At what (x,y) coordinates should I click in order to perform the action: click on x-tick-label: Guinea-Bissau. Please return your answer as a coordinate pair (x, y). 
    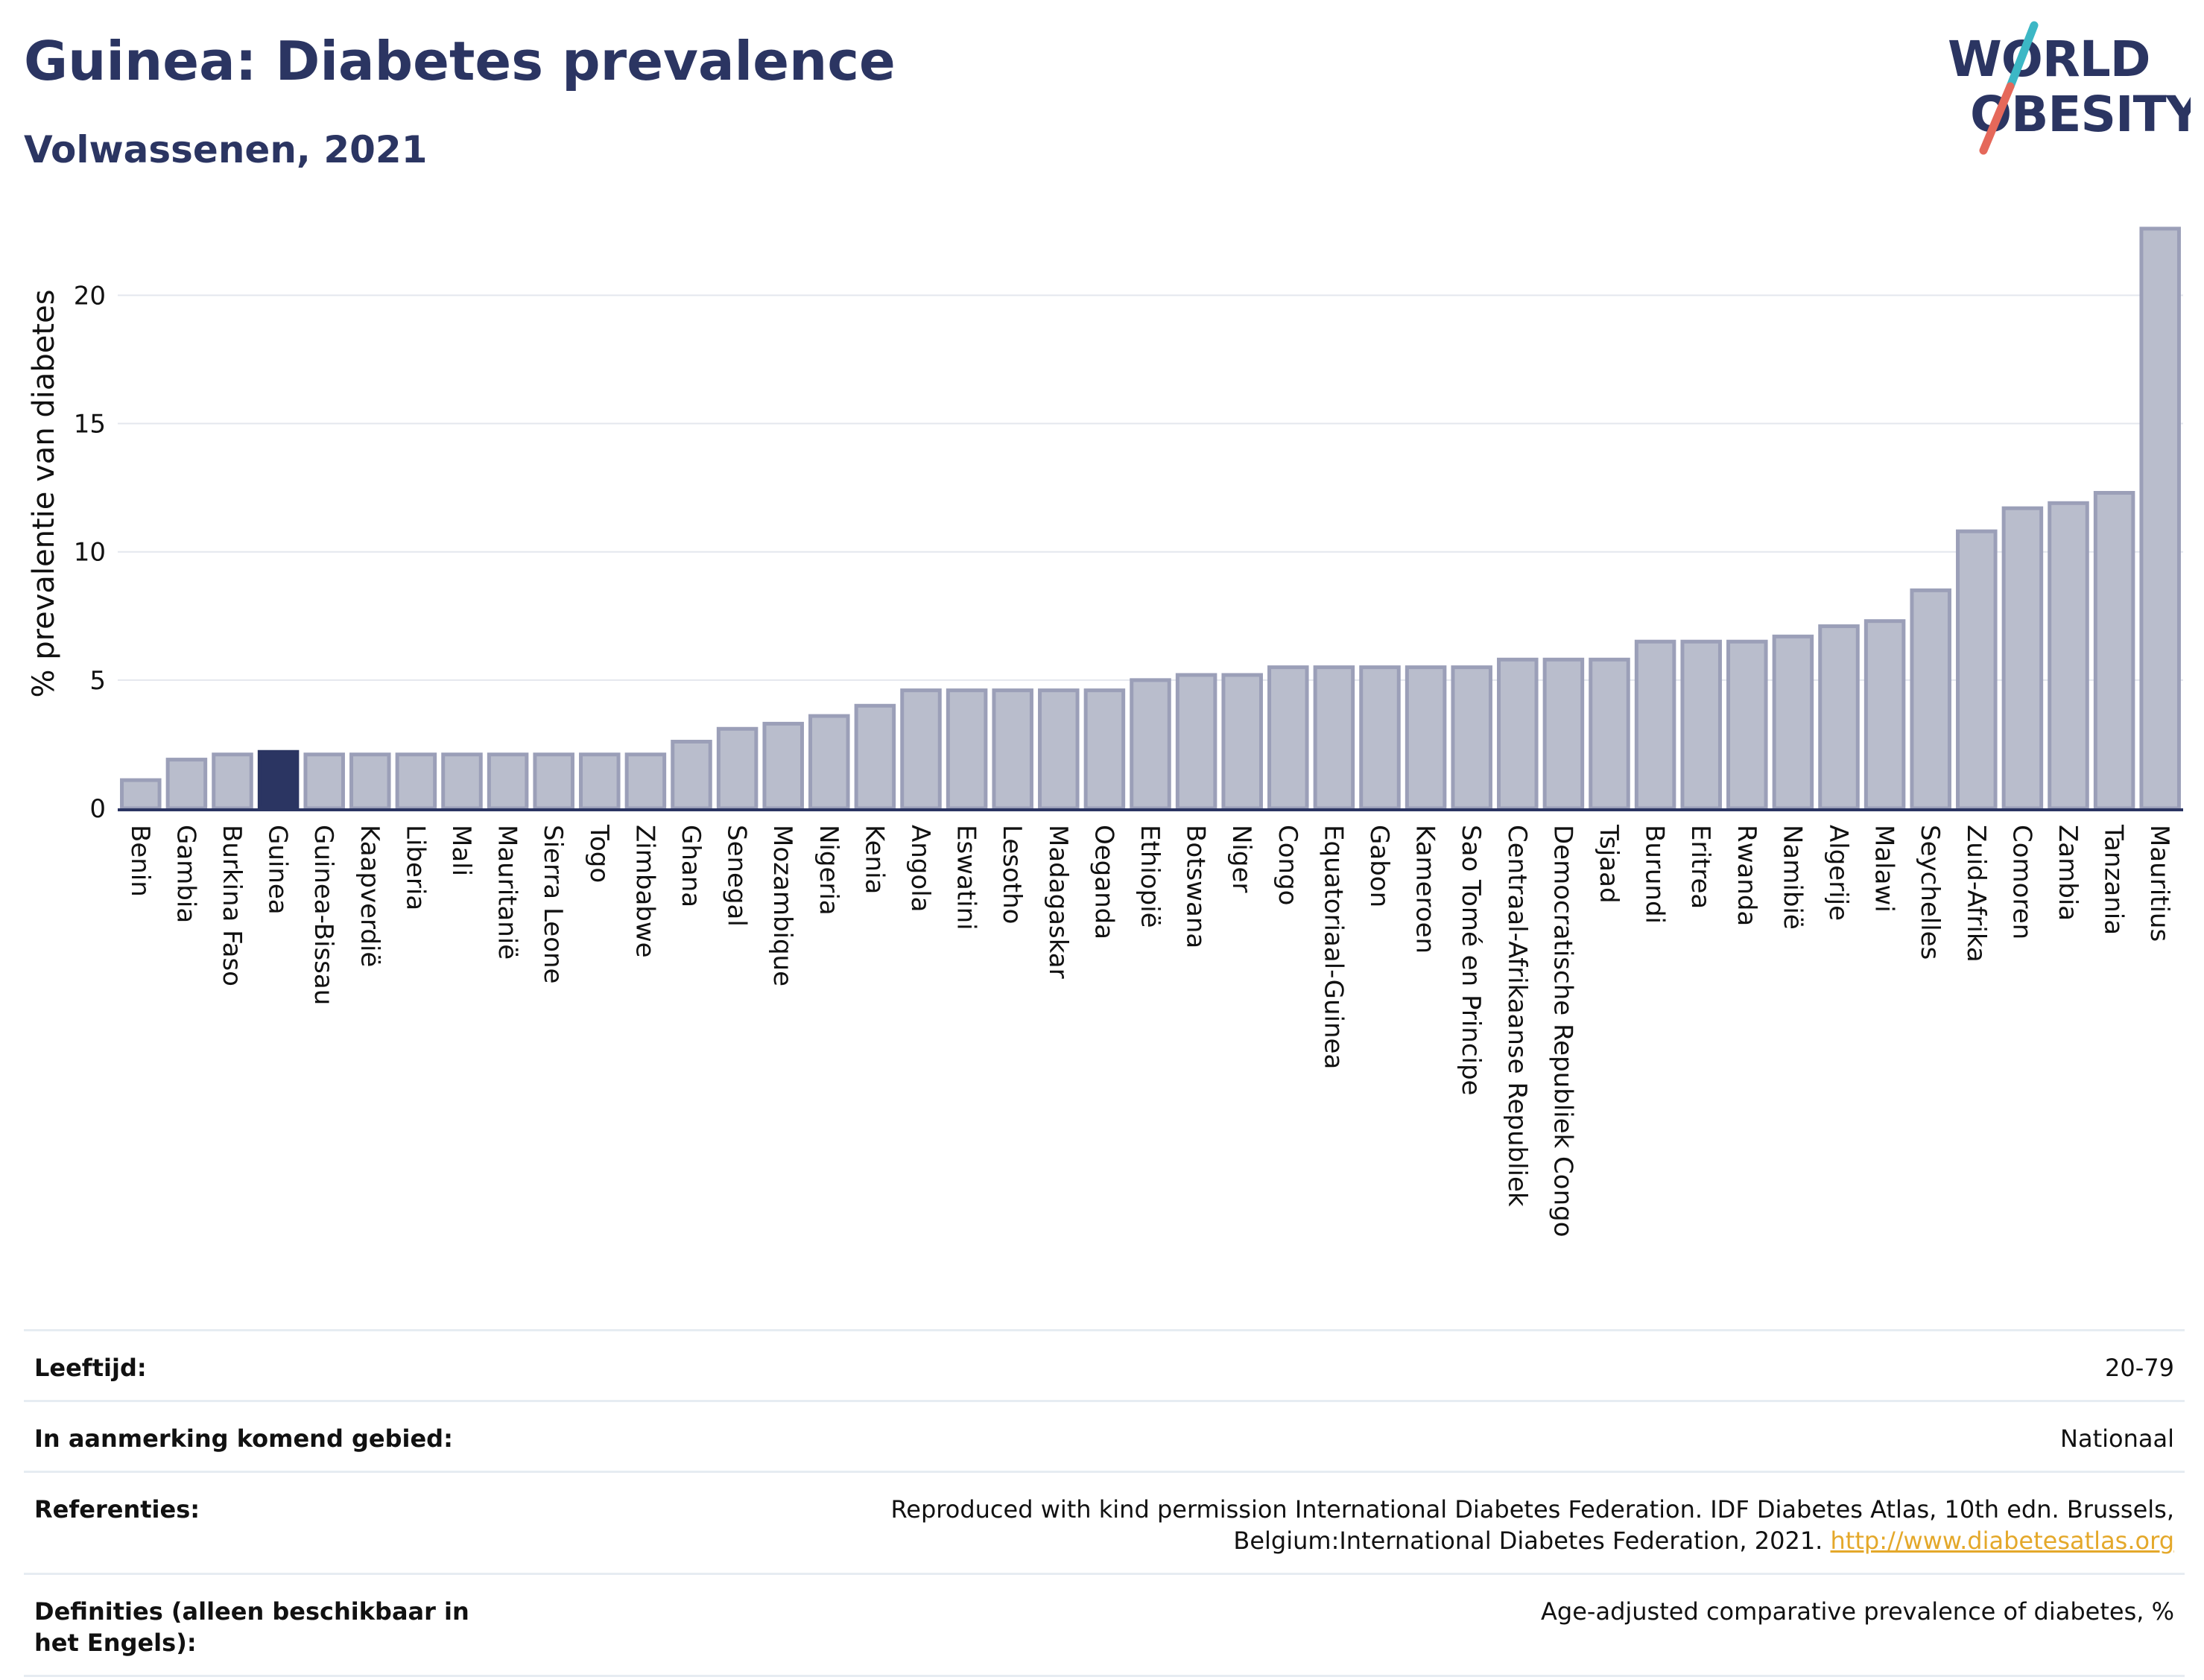
    Looking at the image, I should click on (323, 915).